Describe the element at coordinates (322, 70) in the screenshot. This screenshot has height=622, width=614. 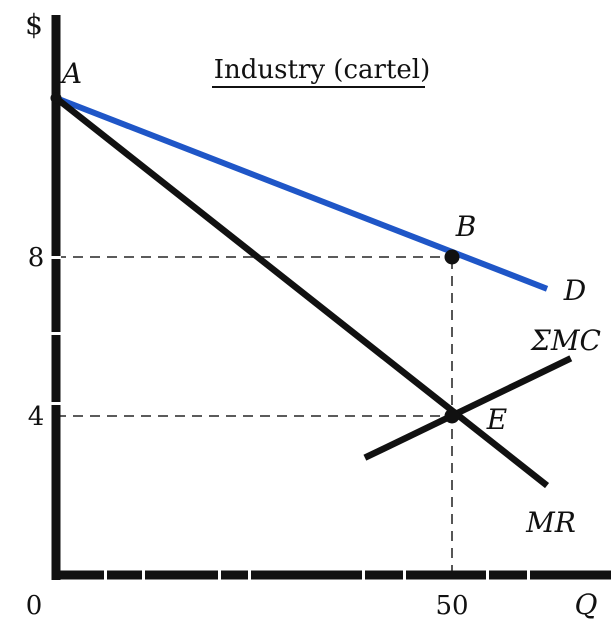
I see `chart-title: Industry (cartel)` at that location.